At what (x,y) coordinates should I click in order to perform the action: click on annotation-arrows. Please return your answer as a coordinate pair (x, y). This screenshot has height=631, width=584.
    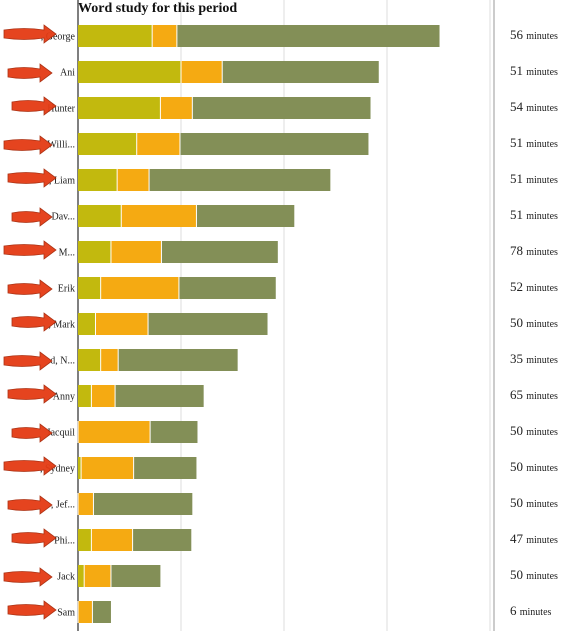
    Looking at the image, I should click on (30, 322).